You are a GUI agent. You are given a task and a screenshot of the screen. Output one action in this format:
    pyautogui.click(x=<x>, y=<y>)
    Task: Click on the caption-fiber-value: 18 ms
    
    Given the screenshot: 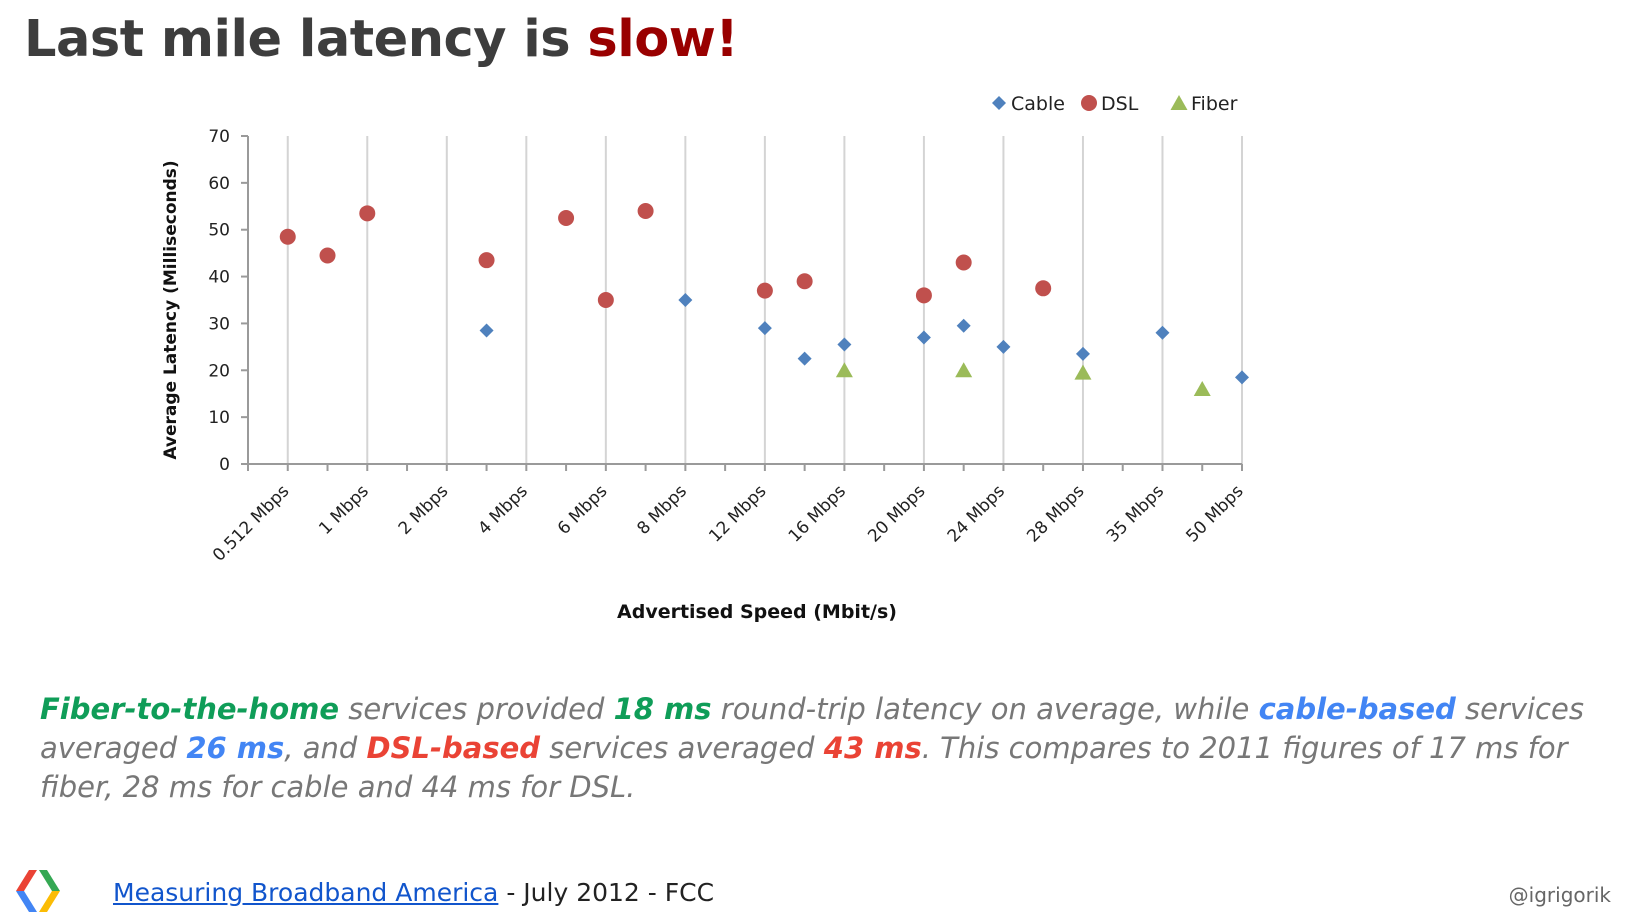 What is the action you would take?
    pyautogui.click(x=662, y=709)
    